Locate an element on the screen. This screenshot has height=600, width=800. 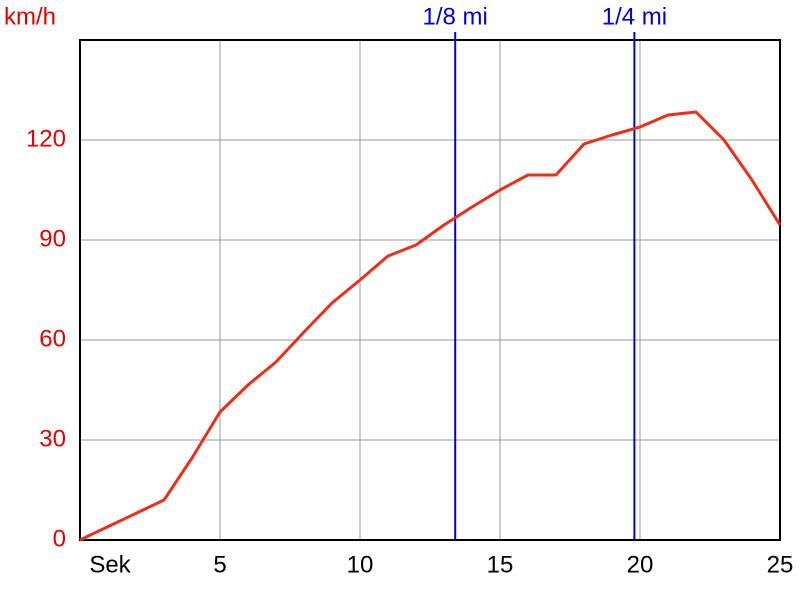
y-tick-label: 120 is located at coordinates (46, 138).